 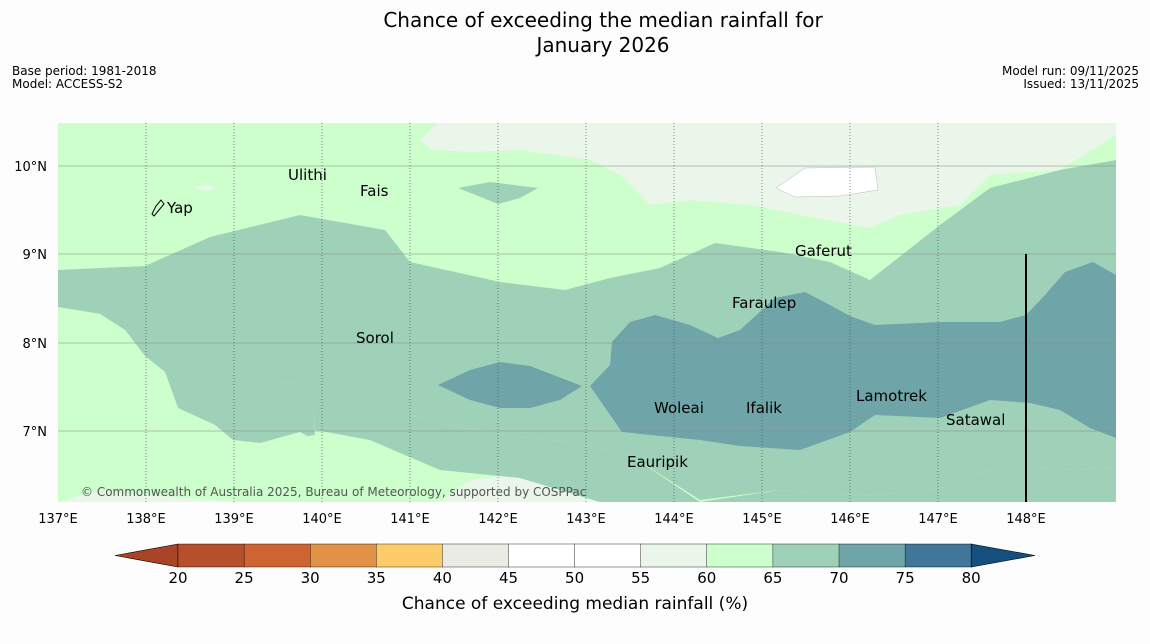 What do you see at coordinates (1081, 84) in the screenshot?
I see `issued-date: Issued: 13/11/2025` at bounding box center [1081, 84].